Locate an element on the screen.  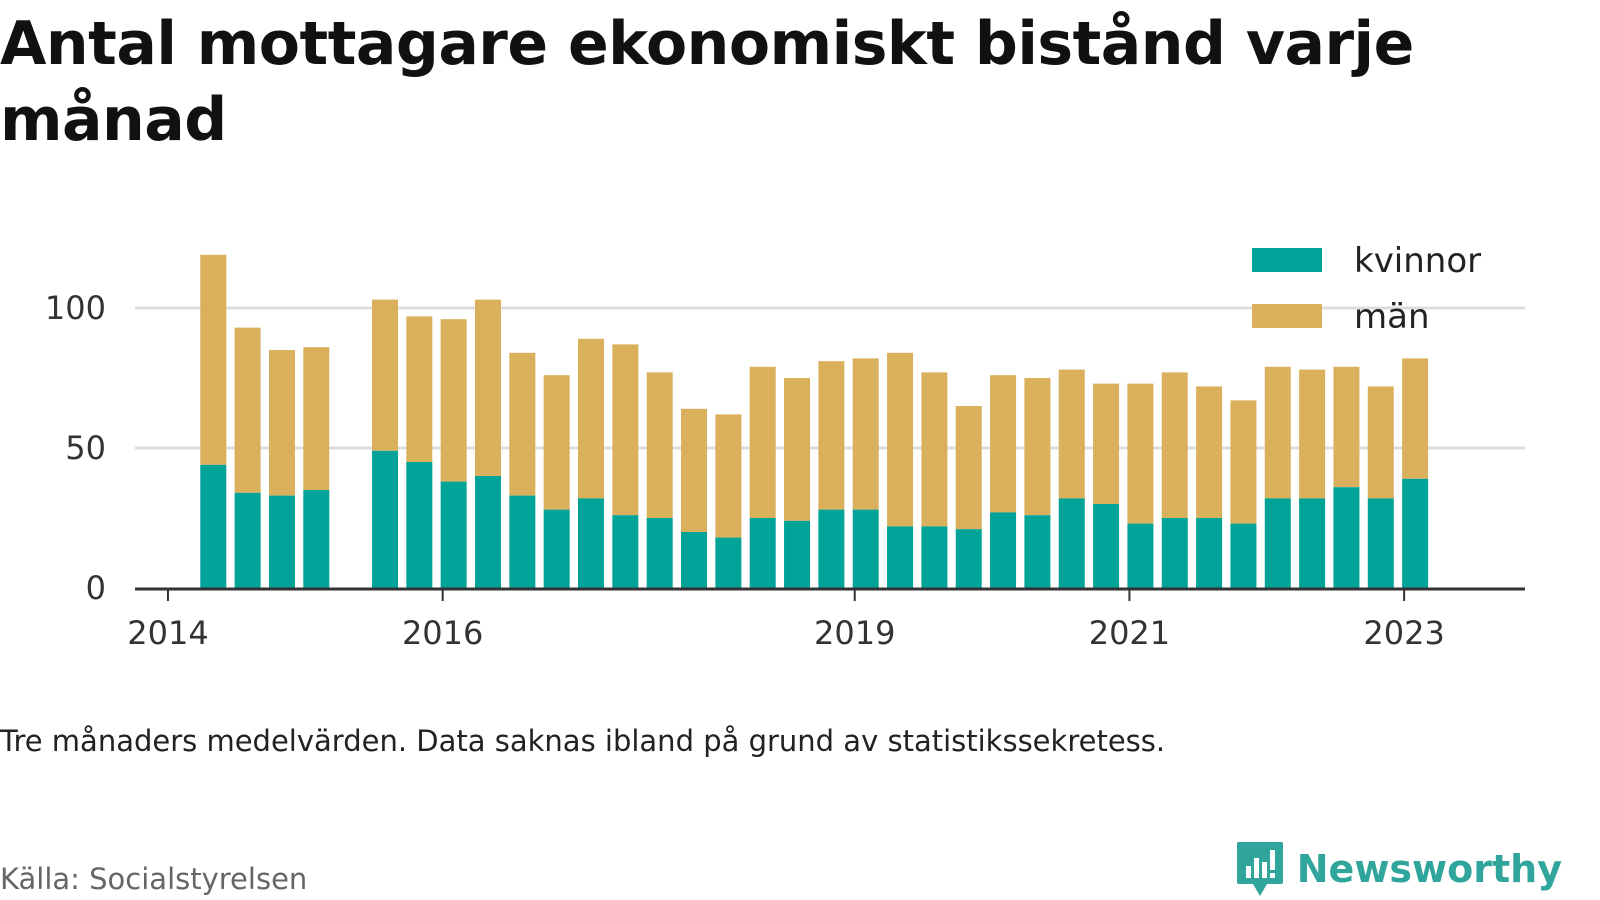
x-tick-label: 2019 is located at coordinates (854, 633).